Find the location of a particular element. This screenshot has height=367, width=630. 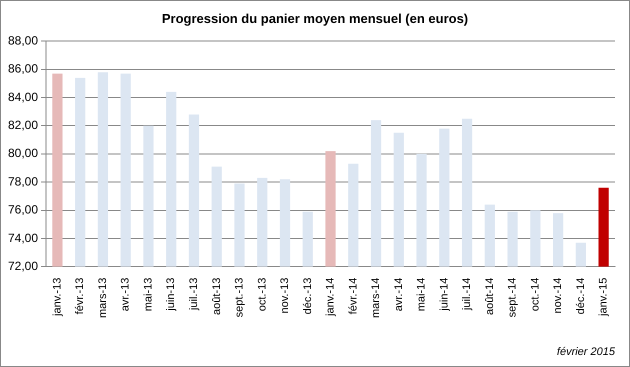

y-tick-label: 76,00 is located at coordinates (23, 209).